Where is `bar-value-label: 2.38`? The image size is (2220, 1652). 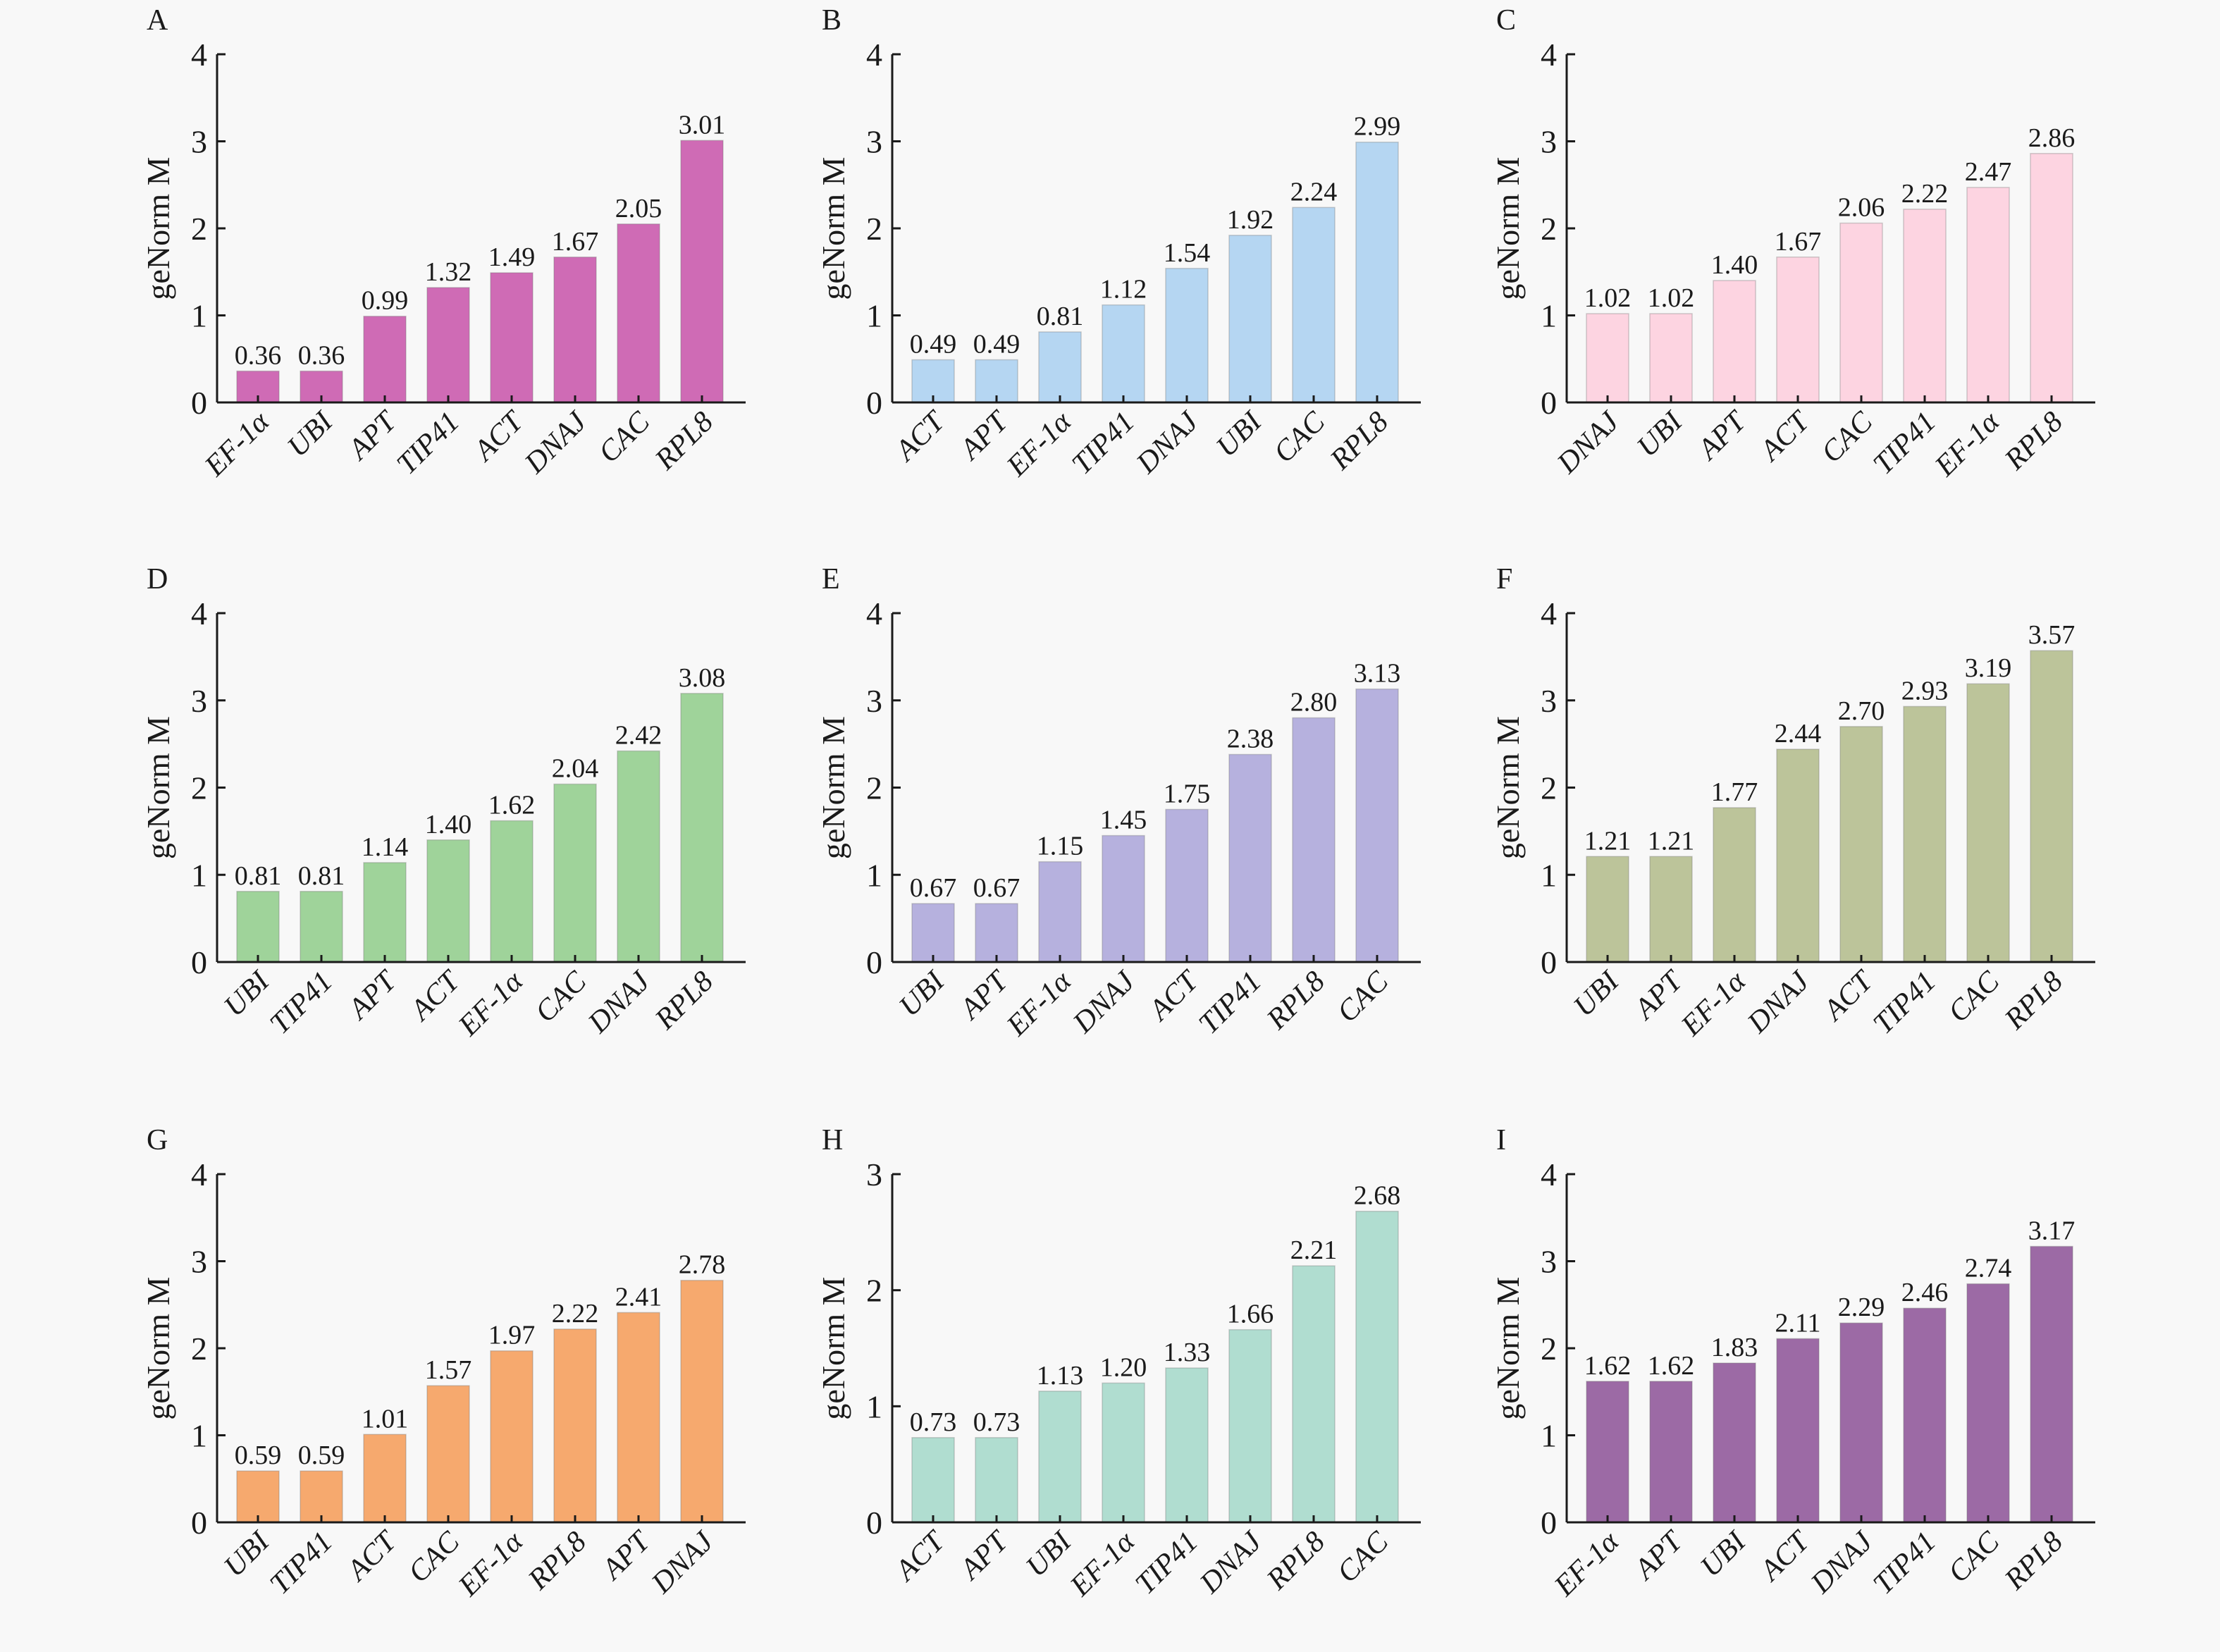
bar-value-label: 2.38 is located at coordinates (1250, 738).